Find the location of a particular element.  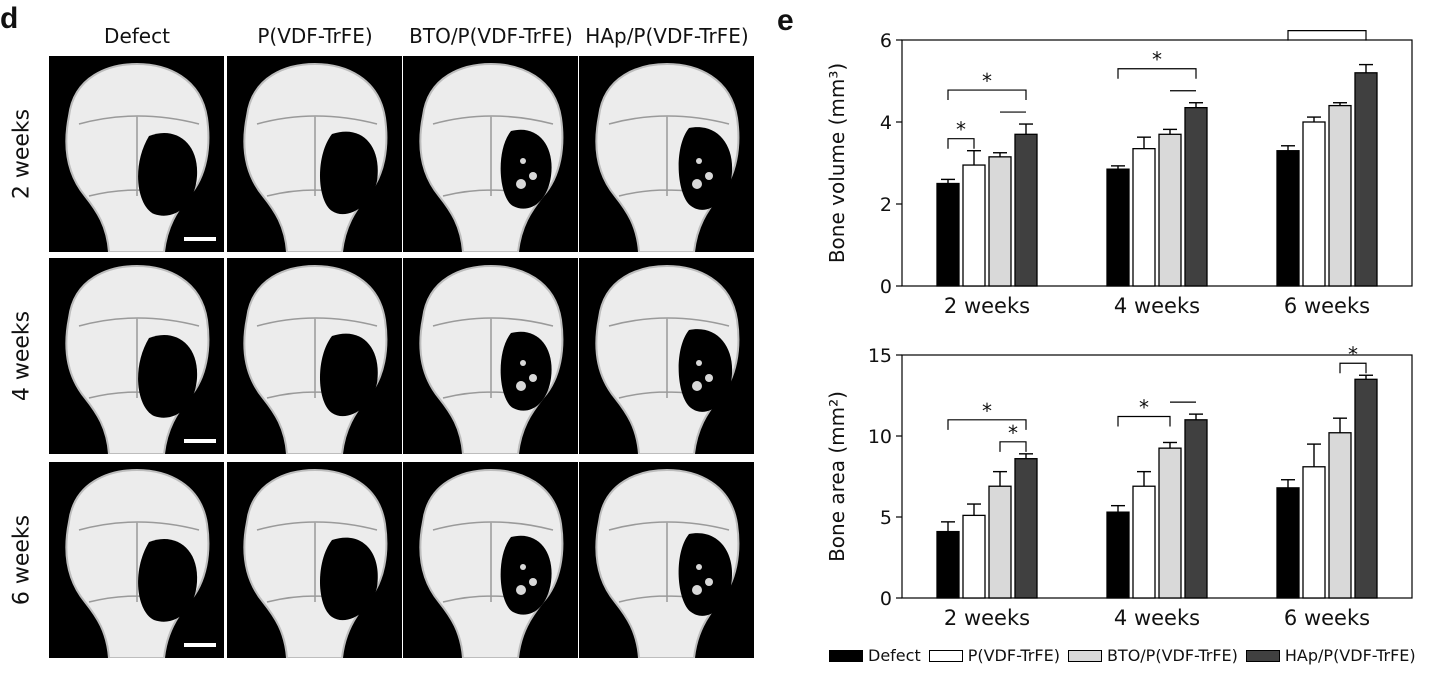

plot-frame-volume is located at coordinates (1157, 163).